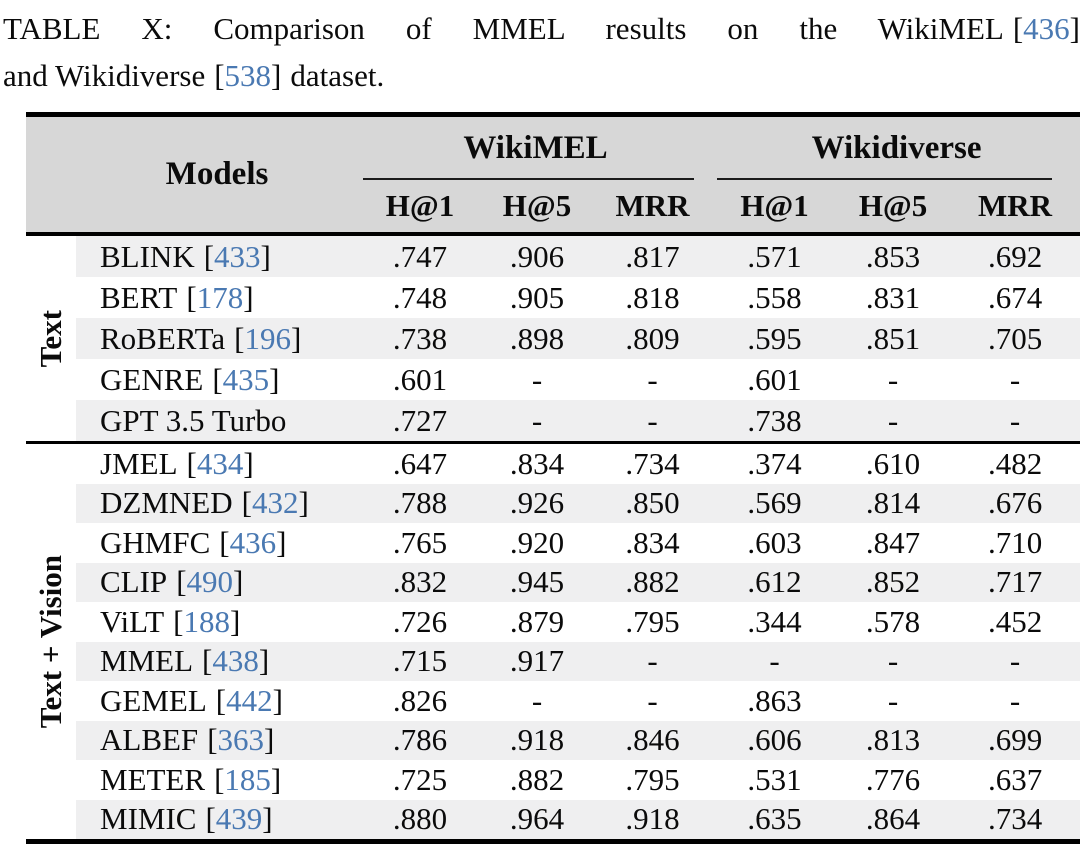 Image resolution: width=1080 pixels, height=857 pixels. I want to click on value-cell: .344, so click(774, 621).